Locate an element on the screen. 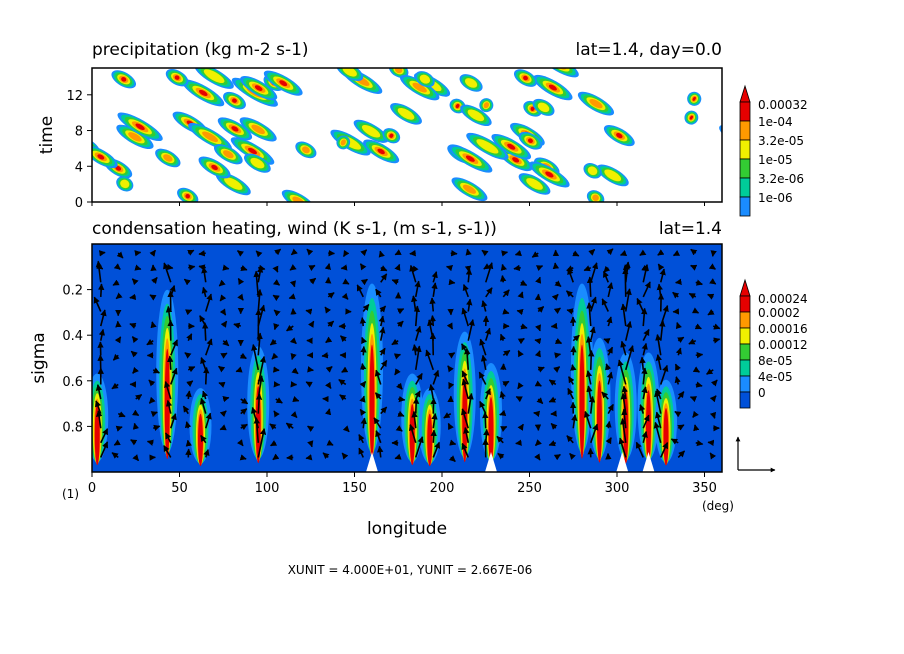 This screenshot has height=654, width=904. x-unit-label: (deg) is located at coordinates (718, 506).